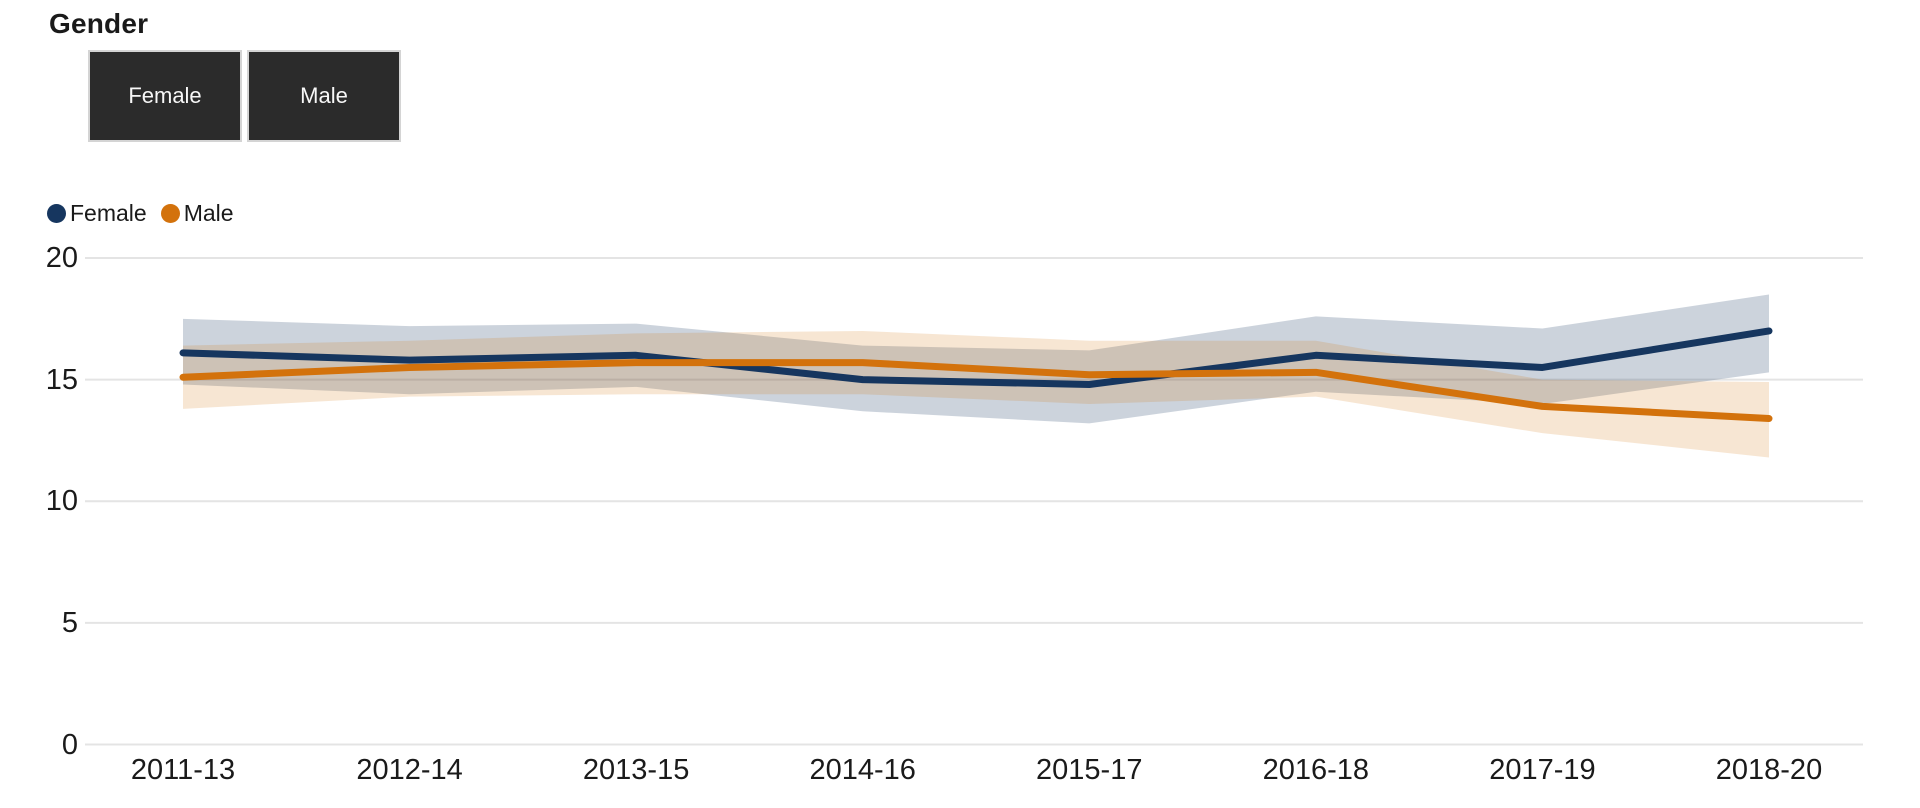 The image size is (1920, 808). What do you see at coordinates (208, 213) in the screenshot?
I see `legend-label-male: Male` at bounding box center [208, 213].